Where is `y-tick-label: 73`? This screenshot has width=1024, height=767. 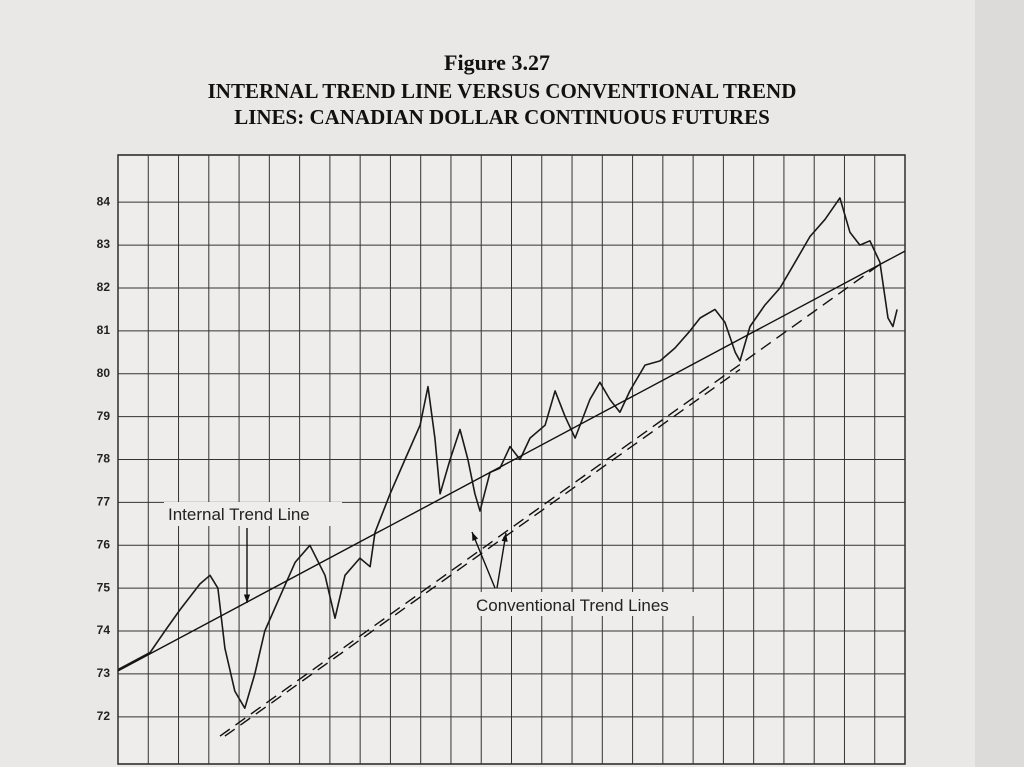 y-tick-label: 73 is located at coordinates (104, 673).